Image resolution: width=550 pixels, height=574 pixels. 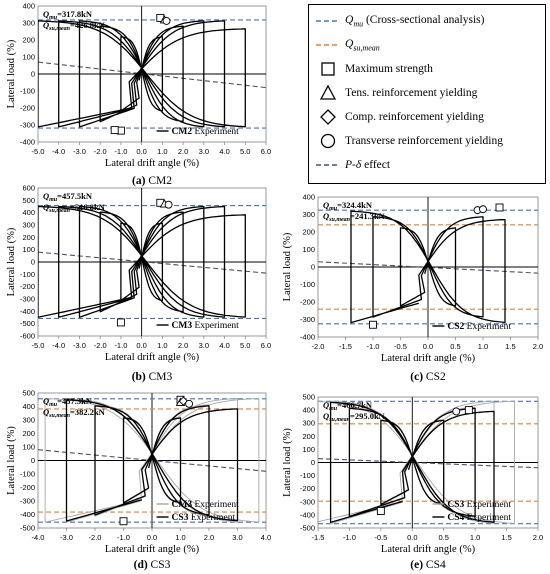 I want to click on series-legend-label: CS4 Experiment, so click(x=479, y=518).